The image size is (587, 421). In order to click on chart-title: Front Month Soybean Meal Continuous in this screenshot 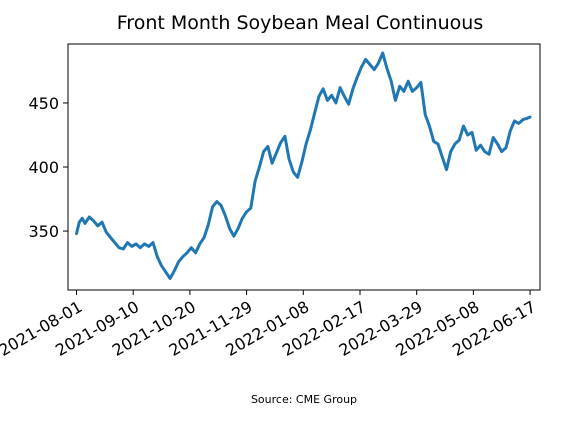, I will do `click(300, 23)`.